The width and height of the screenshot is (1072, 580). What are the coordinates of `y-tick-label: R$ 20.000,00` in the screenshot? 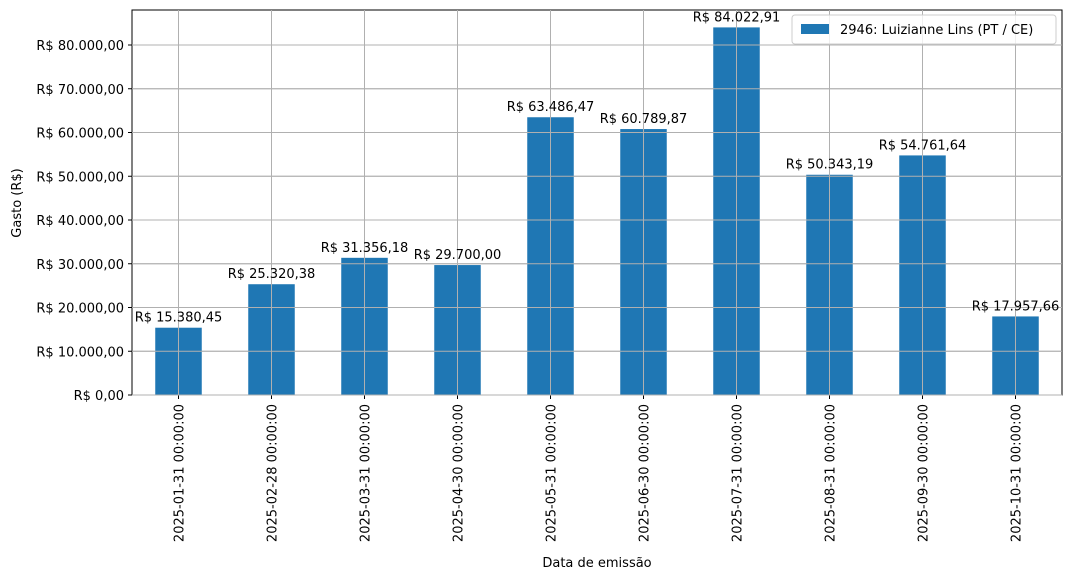 It's located at (80, 309).